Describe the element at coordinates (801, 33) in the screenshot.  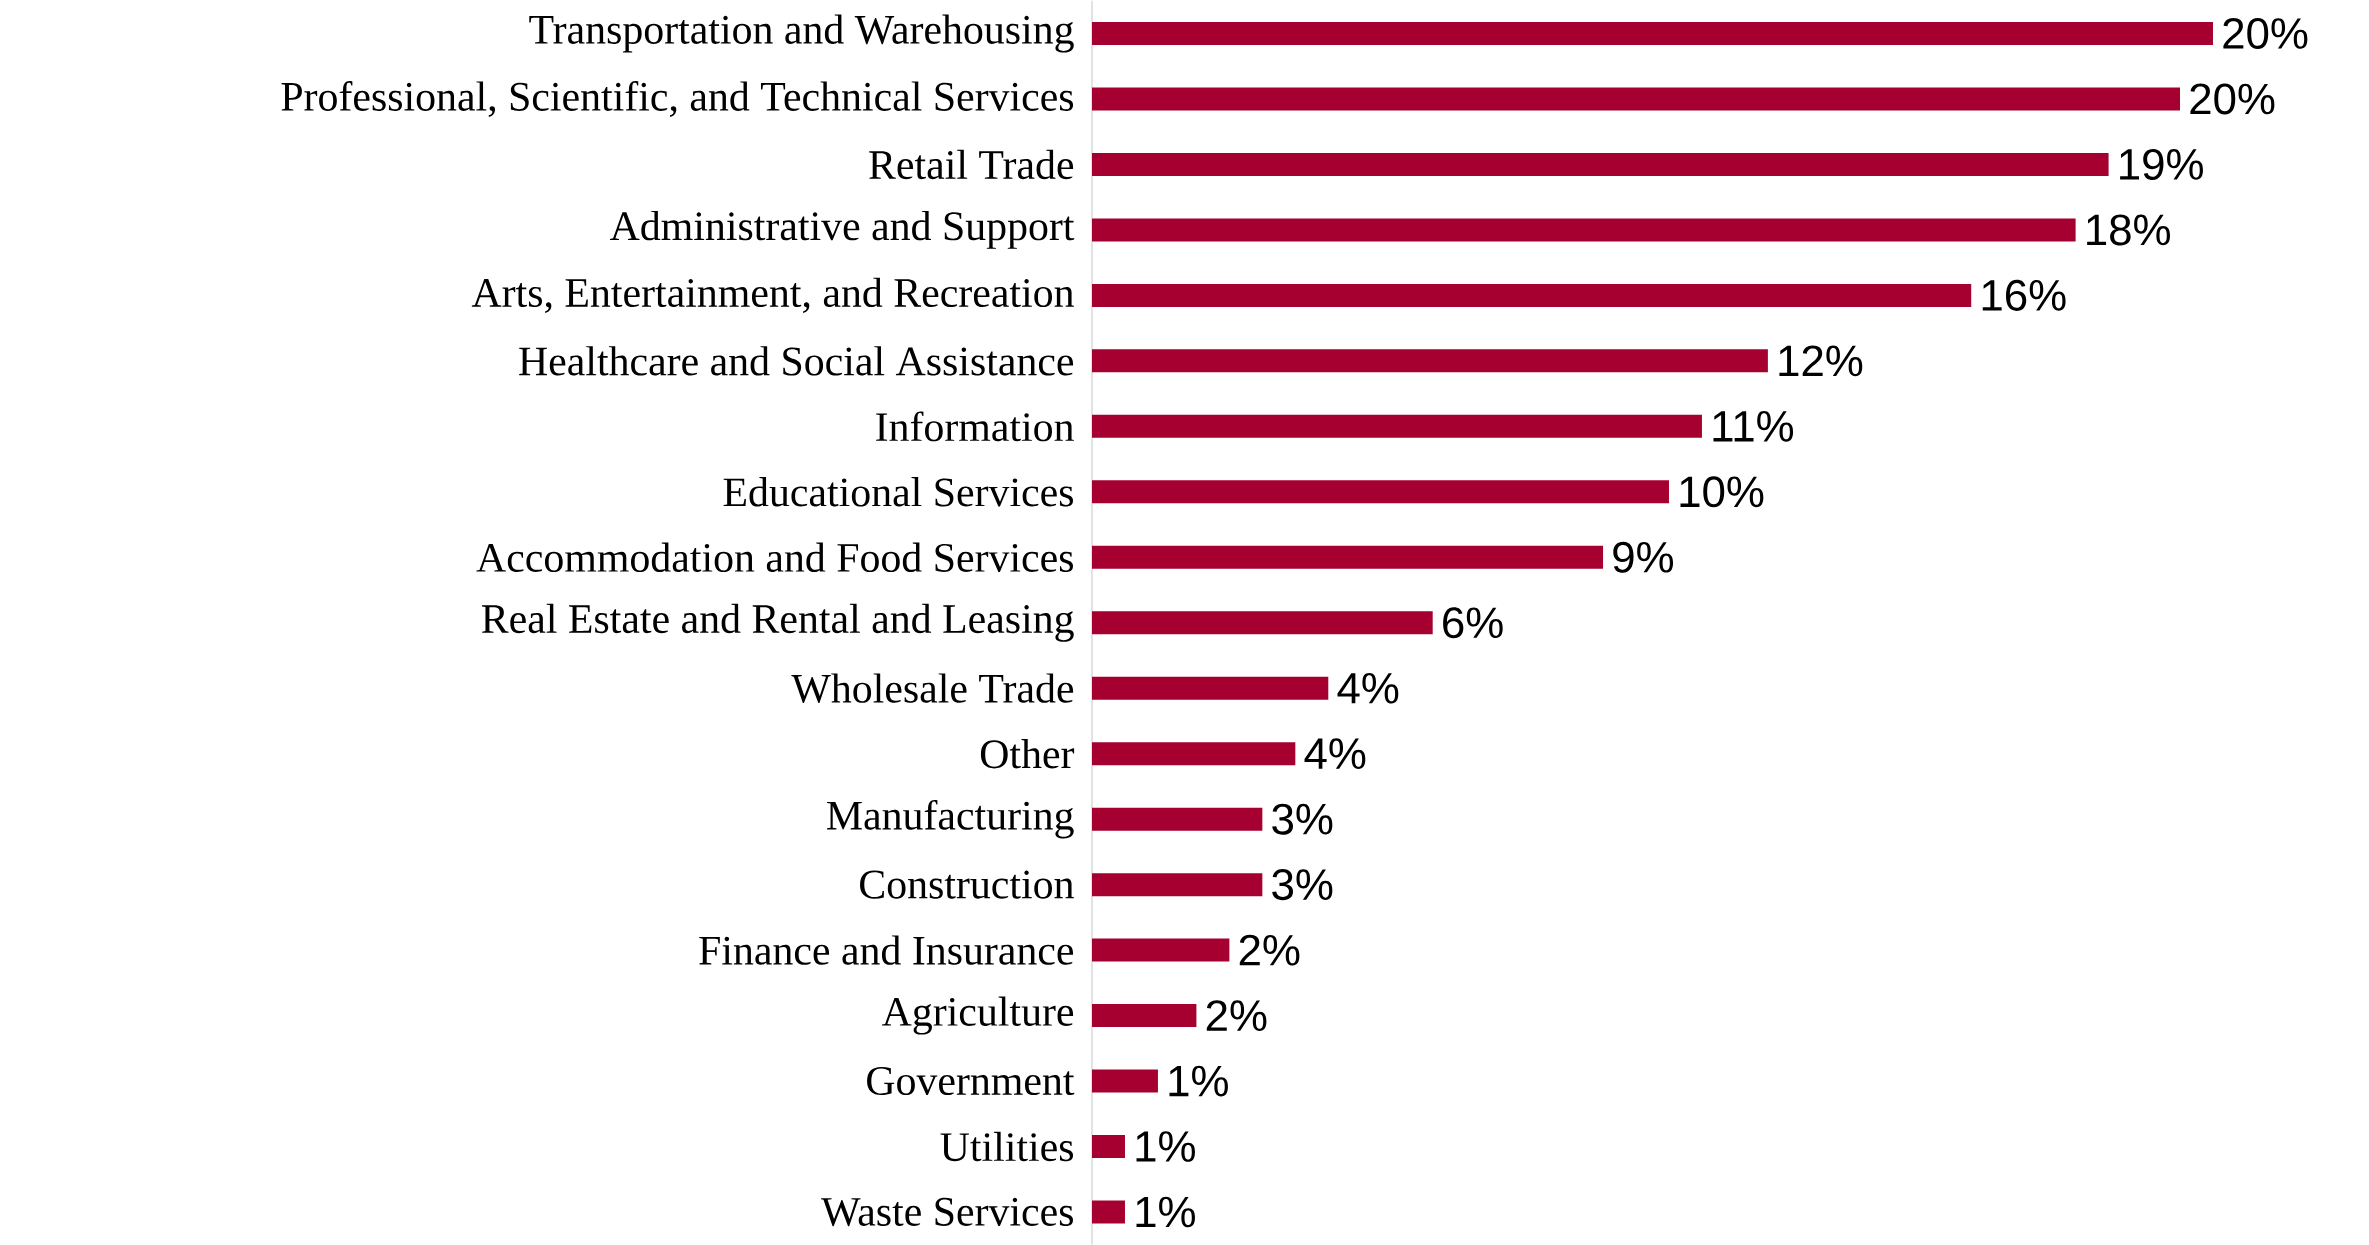
I see `y-tick-label: Transportation and Warehousing` at that location.